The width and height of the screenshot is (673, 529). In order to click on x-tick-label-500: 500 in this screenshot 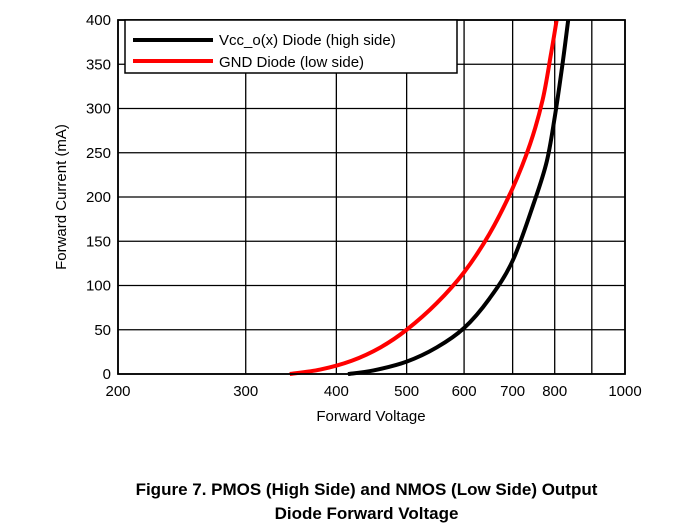, I will do `click(406, 391)`.